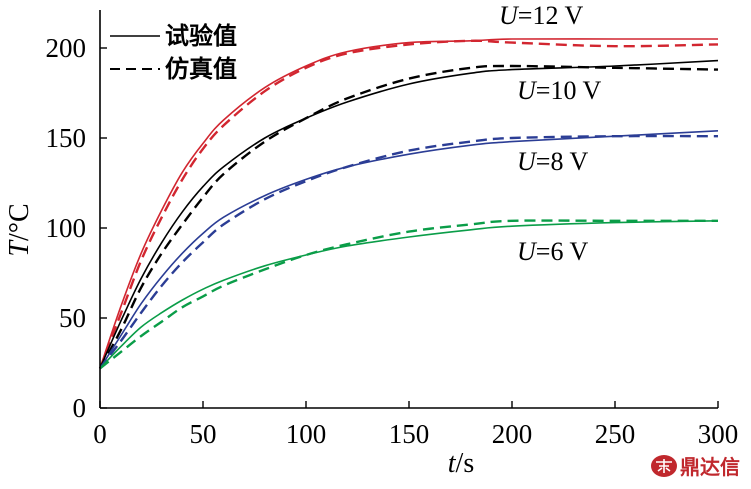  Describe the element at coordinates (203, 434) in the screenshot. I see `x-tick-label: 50` at that location.